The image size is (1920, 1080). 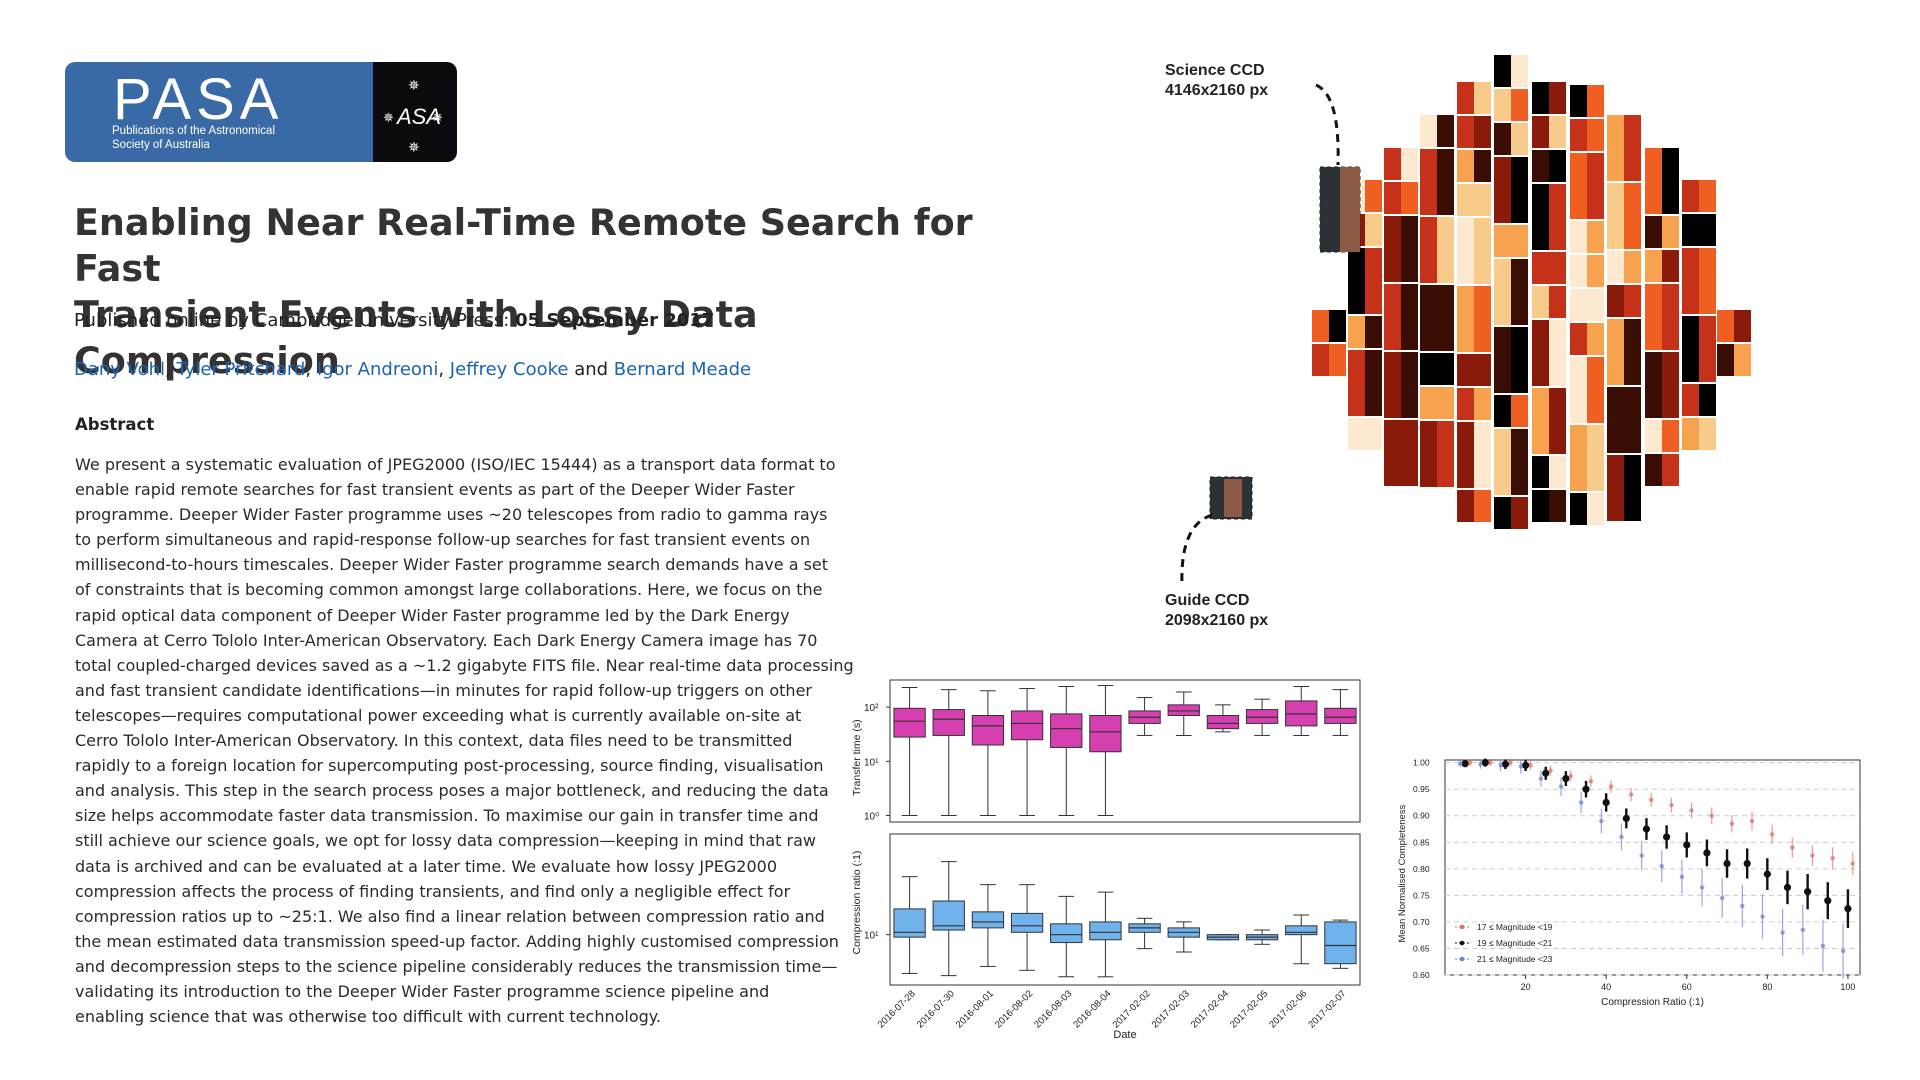 What do you see at coordinates (682, 369) in the screenshot?
I see `author-link: Bernard Meade` at bounding box center [682, 369].